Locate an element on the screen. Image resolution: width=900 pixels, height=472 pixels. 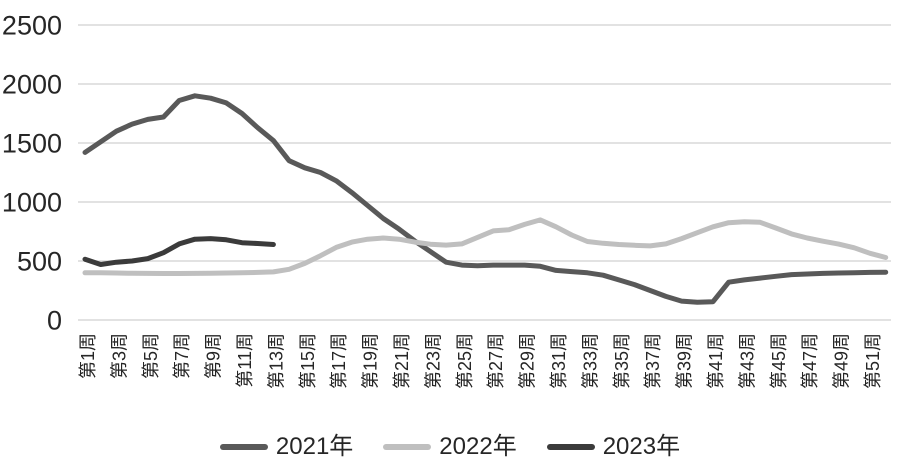
legend-item-2023: 2023年 is located at coordinates (613, 446).